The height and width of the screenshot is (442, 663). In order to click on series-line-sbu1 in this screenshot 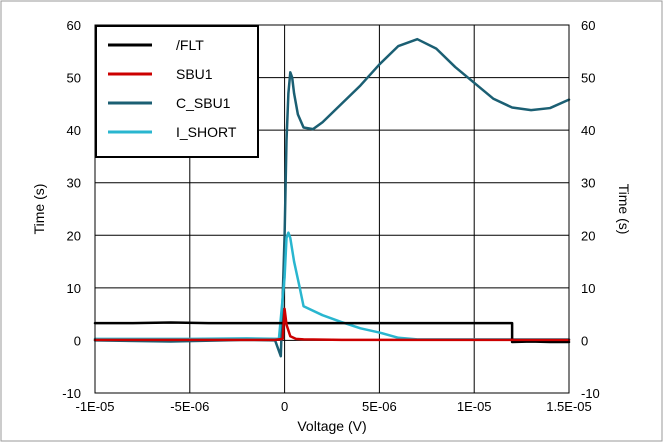, I will do `click(332, 324)`.